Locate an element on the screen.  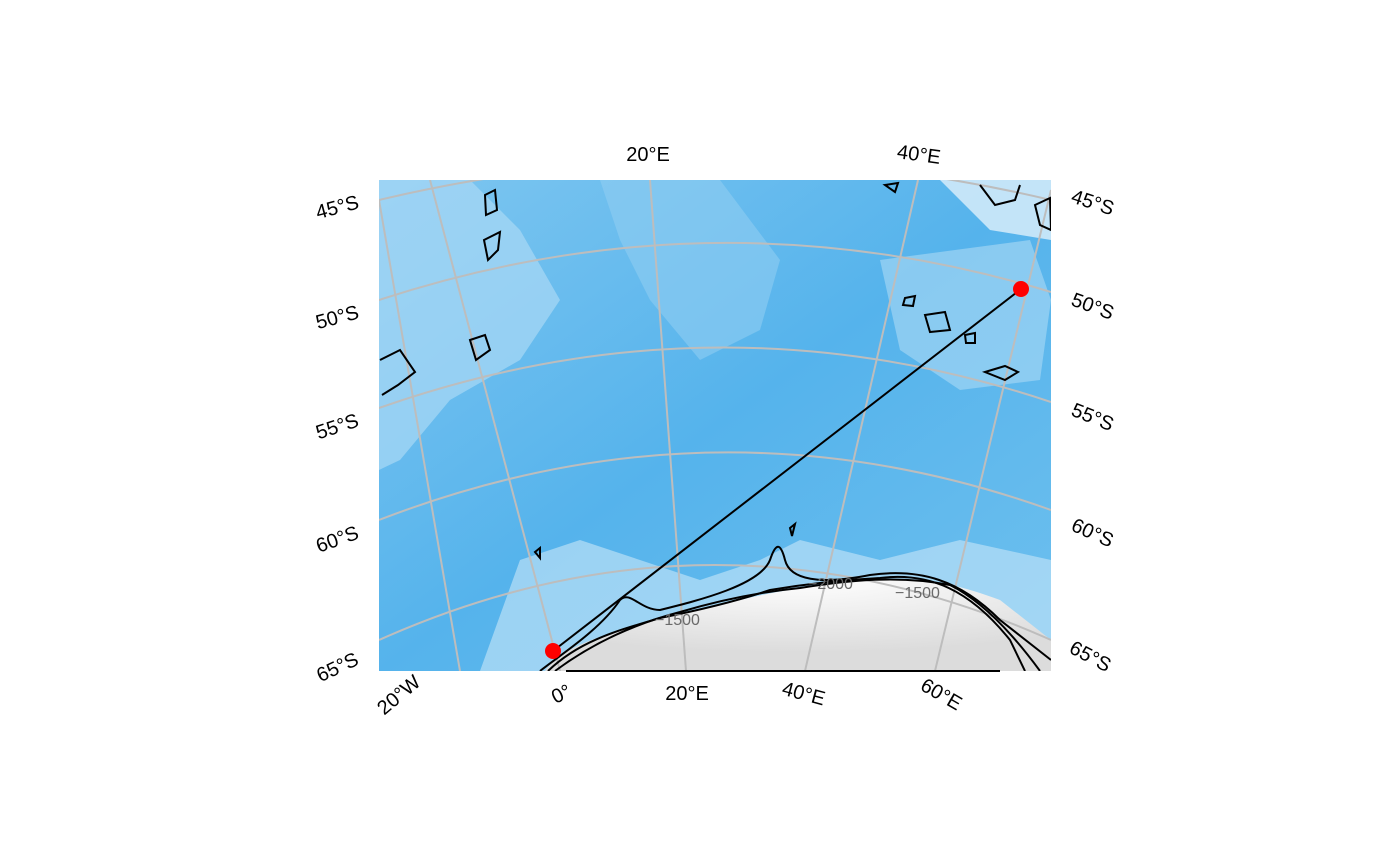
right-lat-label: 45°S is located at coordinates (1092, 203).